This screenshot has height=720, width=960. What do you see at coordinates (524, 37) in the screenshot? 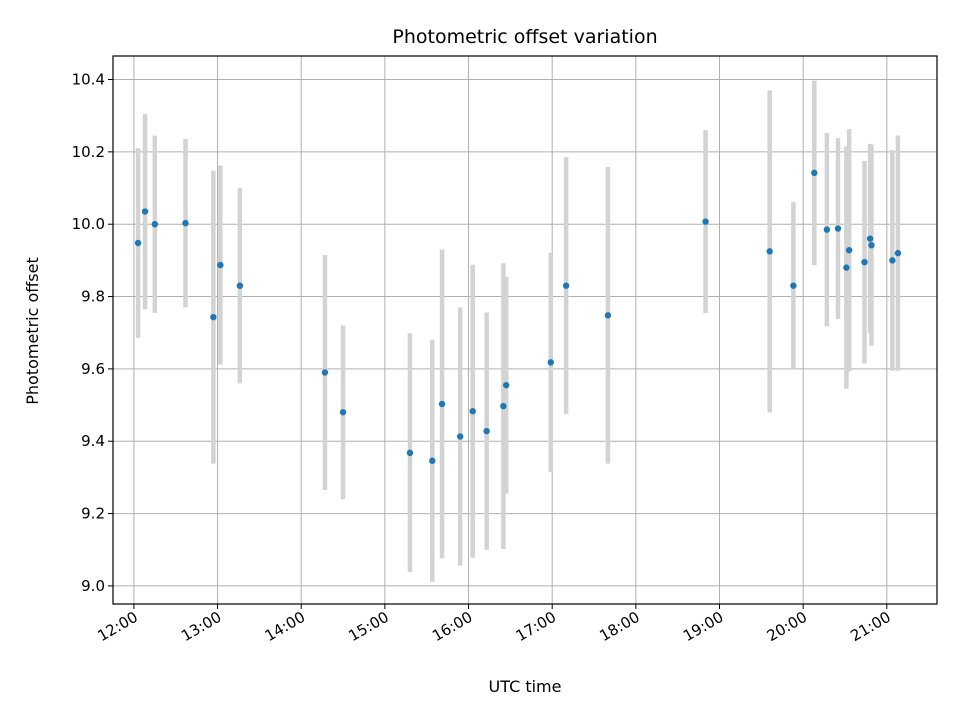
I see `chart-title: Photometric offset variation` at bounding box center [524, 37].